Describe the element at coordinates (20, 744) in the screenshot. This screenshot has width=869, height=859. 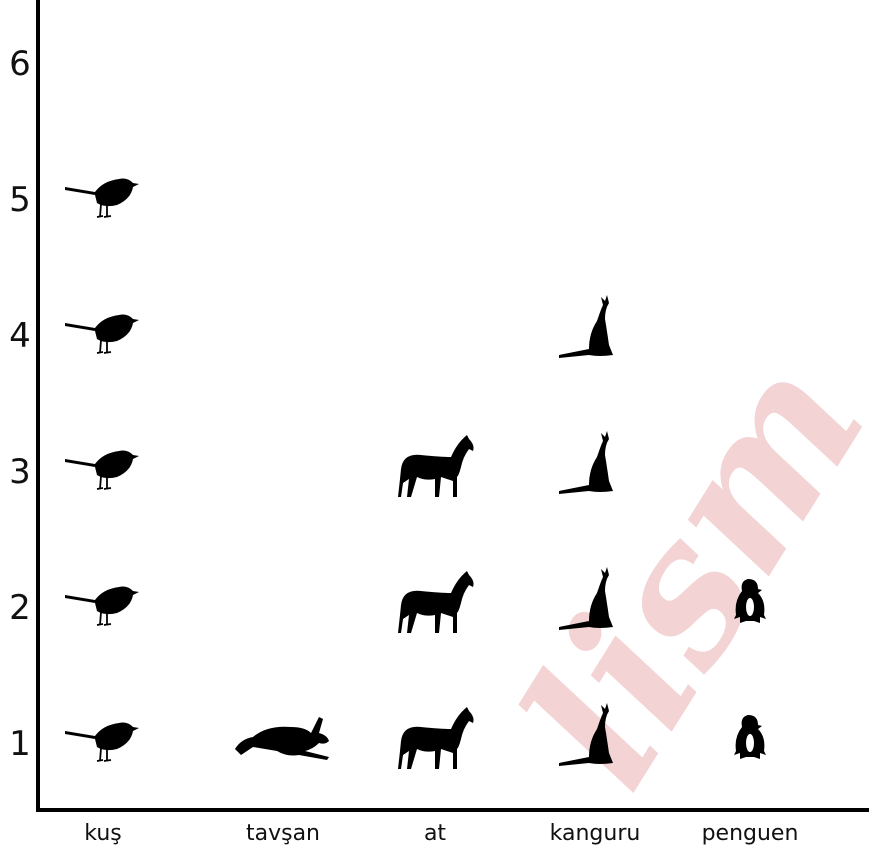
I see `y-tick-label: 1` at that location.